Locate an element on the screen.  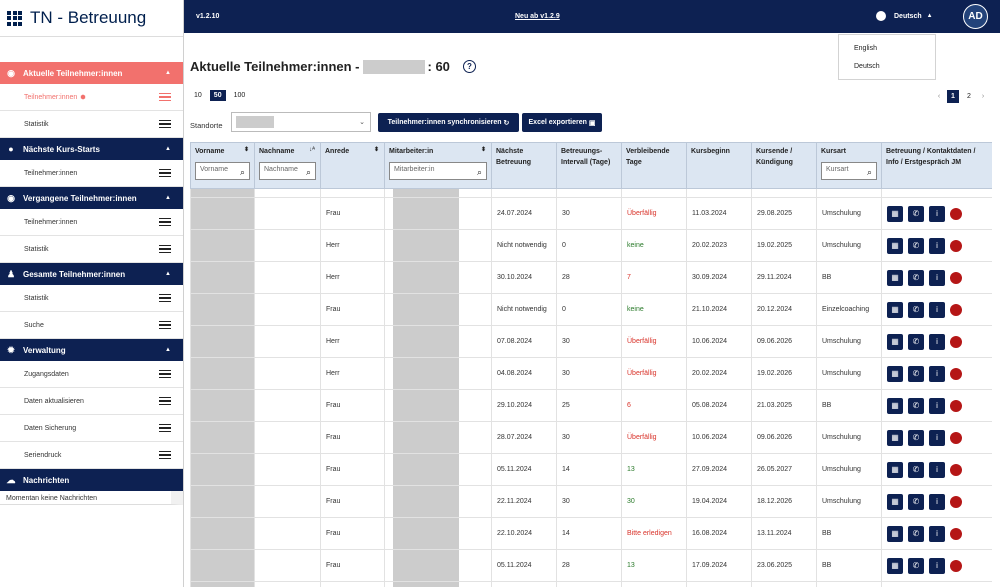
col-vorname: Vorname ⬍ Vorname ⌕ is located at coordinates (222, 165).